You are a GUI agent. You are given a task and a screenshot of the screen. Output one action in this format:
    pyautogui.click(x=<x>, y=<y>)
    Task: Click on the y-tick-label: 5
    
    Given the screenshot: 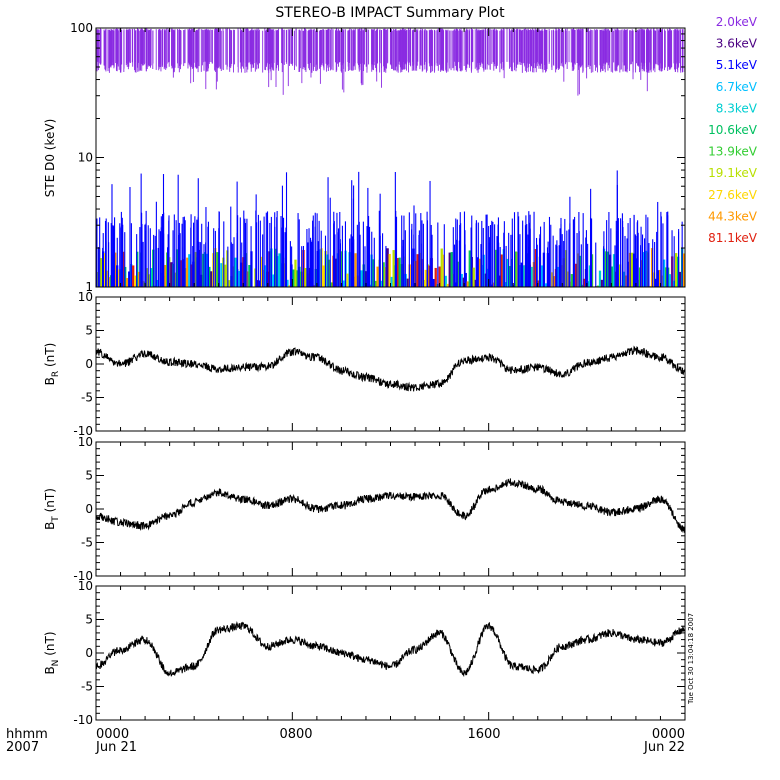 What is the action you would take?
    pyautogui.click(x=89, y=620)
    